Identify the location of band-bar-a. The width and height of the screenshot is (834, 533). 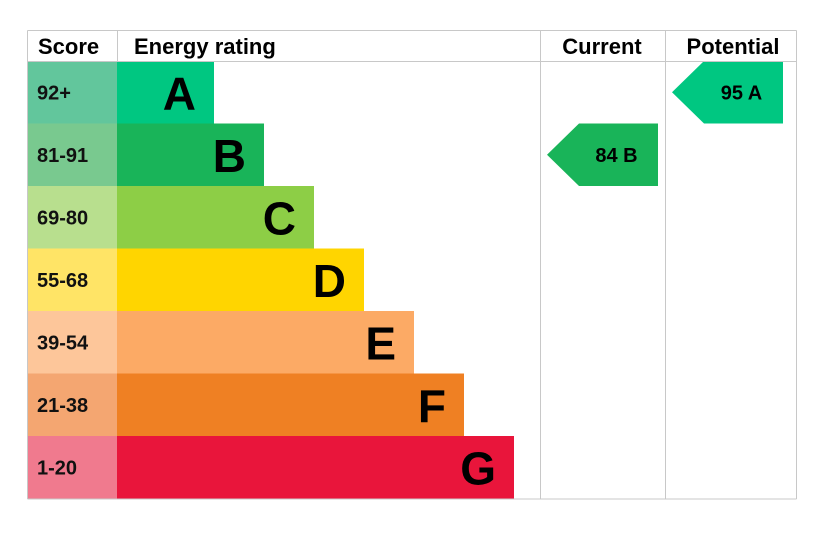
(165, 92).